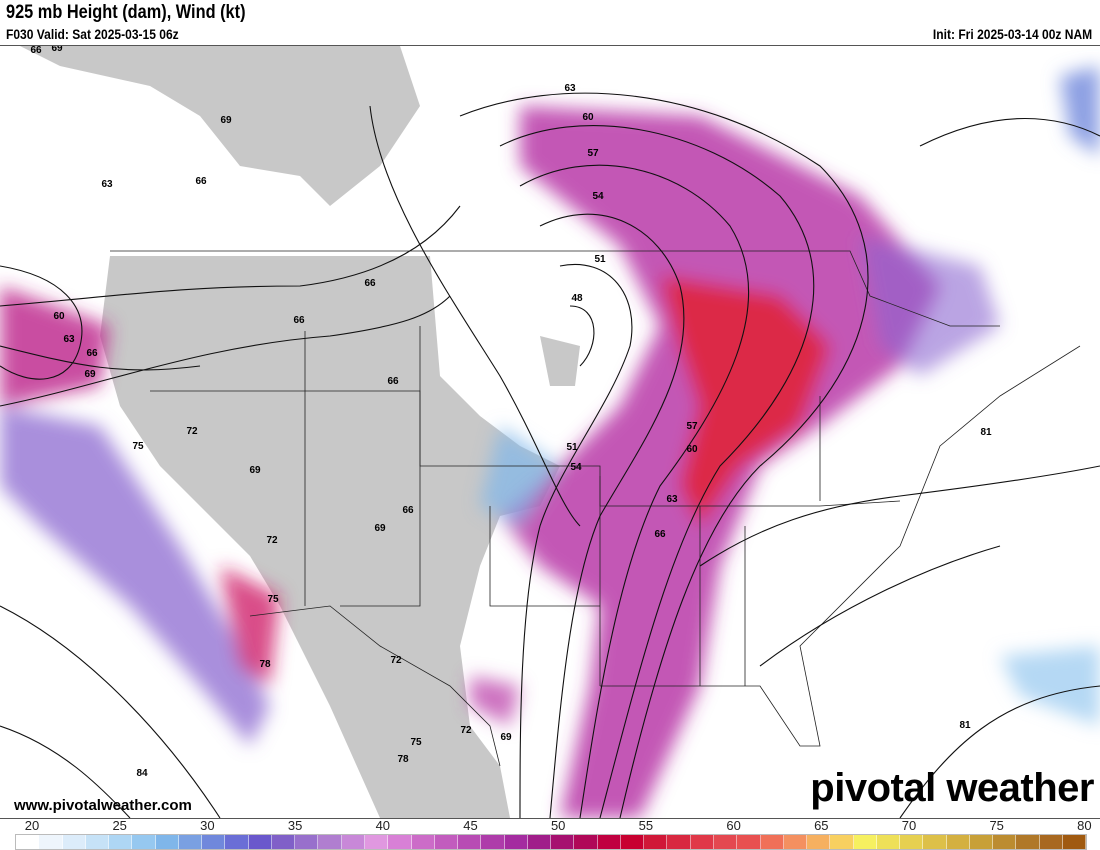 The width and height of the screenshot is (1100, 850). Describe the element at coordinates (821, 825) in the screenshot. I see `colorbar-tick-label: 65` at that location.